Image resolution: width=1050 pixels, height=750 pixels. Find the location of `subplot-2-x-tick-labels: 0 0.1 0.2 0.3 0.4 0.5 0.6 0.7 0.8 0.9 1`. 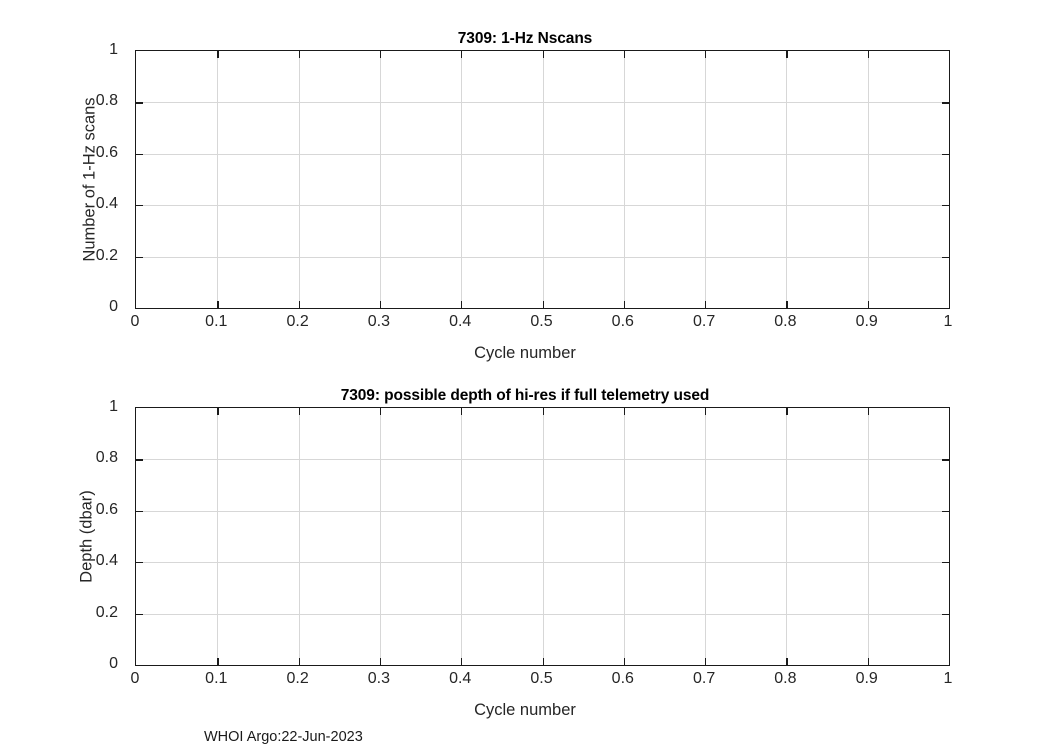

subplot-2-x-tick-labels: 0 0.1 0.2 0.3 0.4 0.5 0.6 0.7 0.8 0.9 1 is located at coordinates (542, 681).